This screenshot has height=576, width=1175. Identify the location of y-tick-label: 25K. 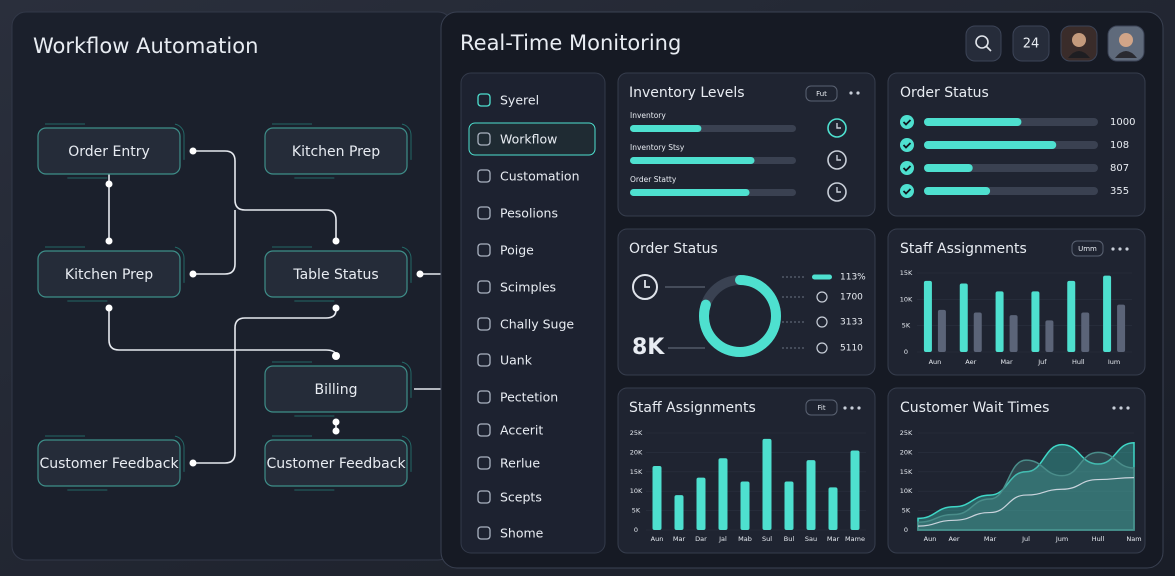
(906, 433).